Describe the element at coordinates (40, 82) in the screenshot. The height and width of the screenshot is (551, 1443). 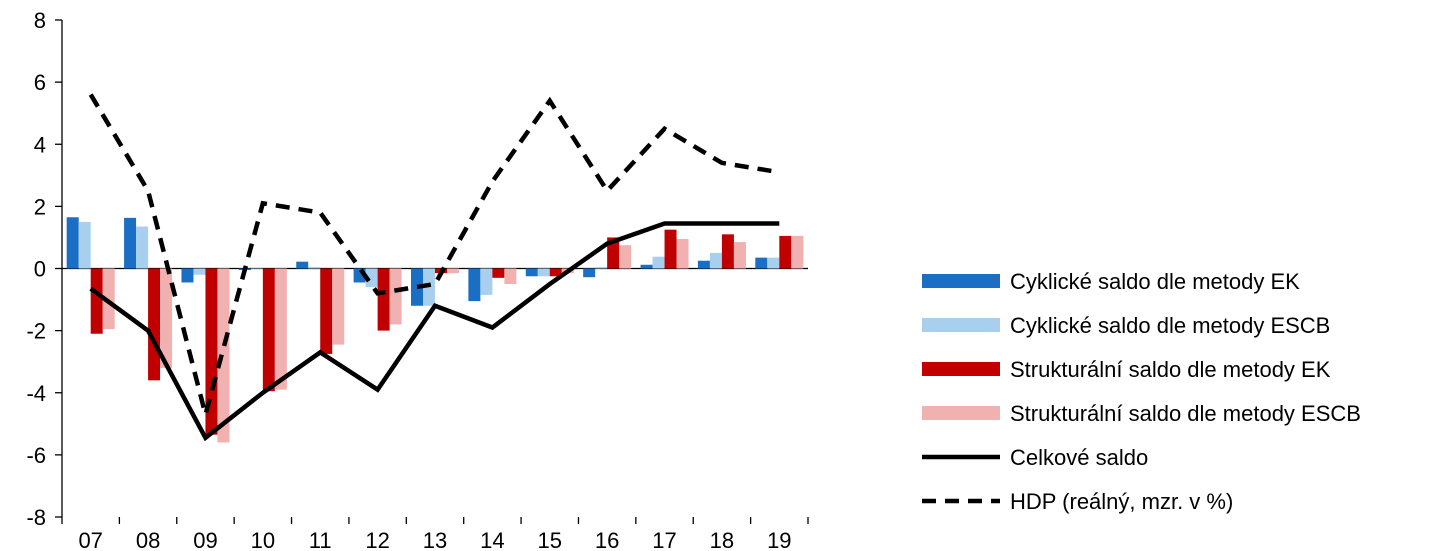
I see `y-tick-label: 6` at that location.